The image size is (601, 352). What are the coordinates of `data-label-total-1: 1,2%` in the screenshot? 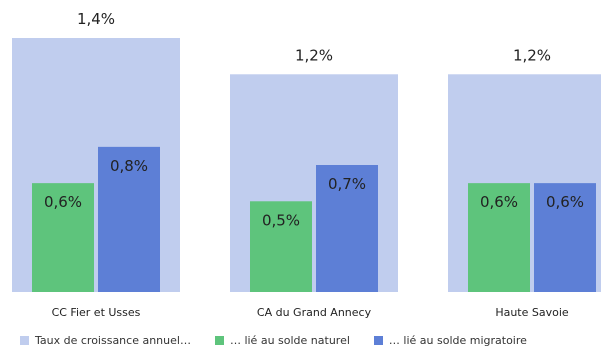 It's located at (314, 55).